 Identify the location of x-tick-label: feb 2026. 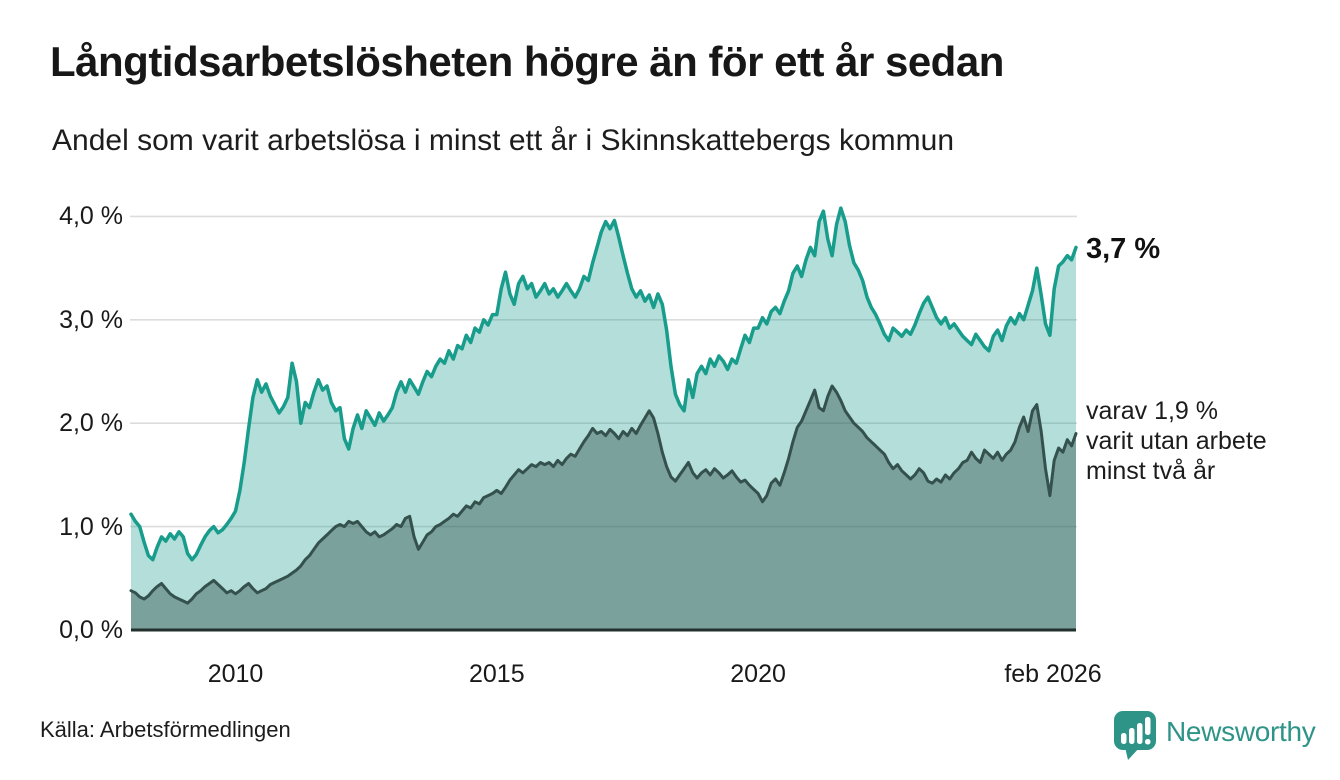
(1053, 674).